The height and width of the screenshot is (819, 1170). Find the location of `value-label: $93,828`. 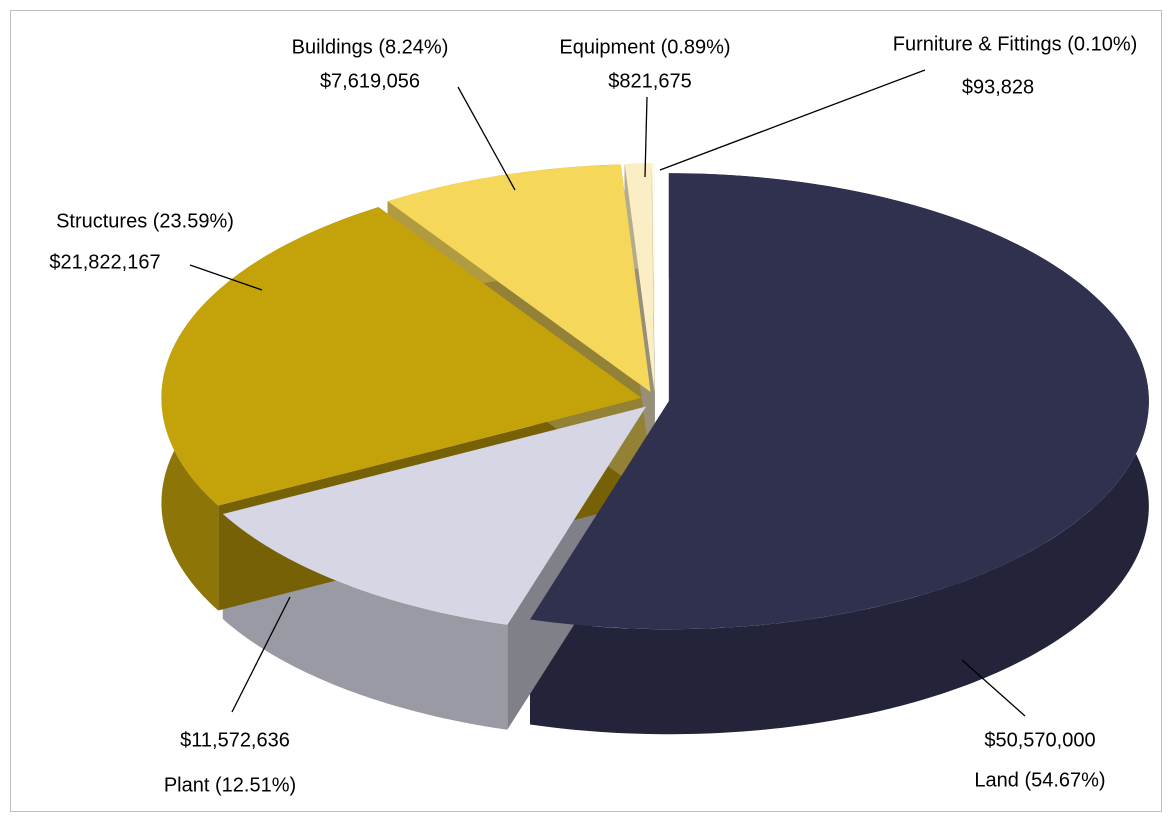

value-label: $93,828 is located at coordinates (998, 87).